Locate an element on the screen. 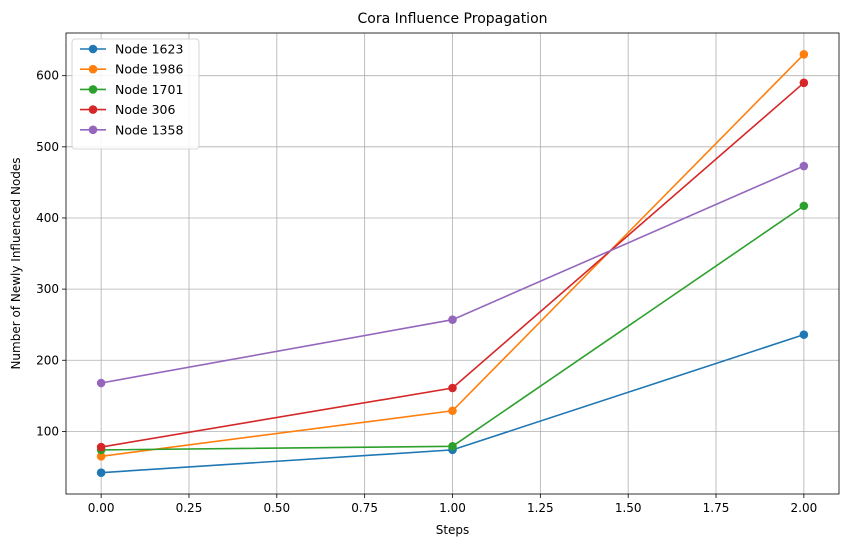 The image size is (850, 547). x-tick-label: 1.50 is located at coordinates (628, 508).